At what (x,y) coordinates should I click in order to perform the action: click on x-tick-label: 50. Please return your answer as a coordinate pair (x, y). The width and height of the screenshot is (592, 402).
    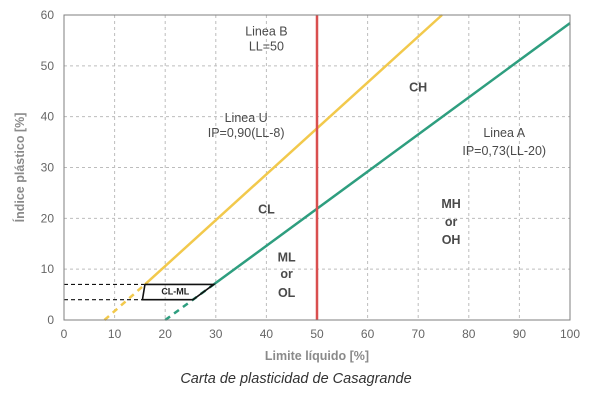
    Looking at the image, I should click on (317, 334).